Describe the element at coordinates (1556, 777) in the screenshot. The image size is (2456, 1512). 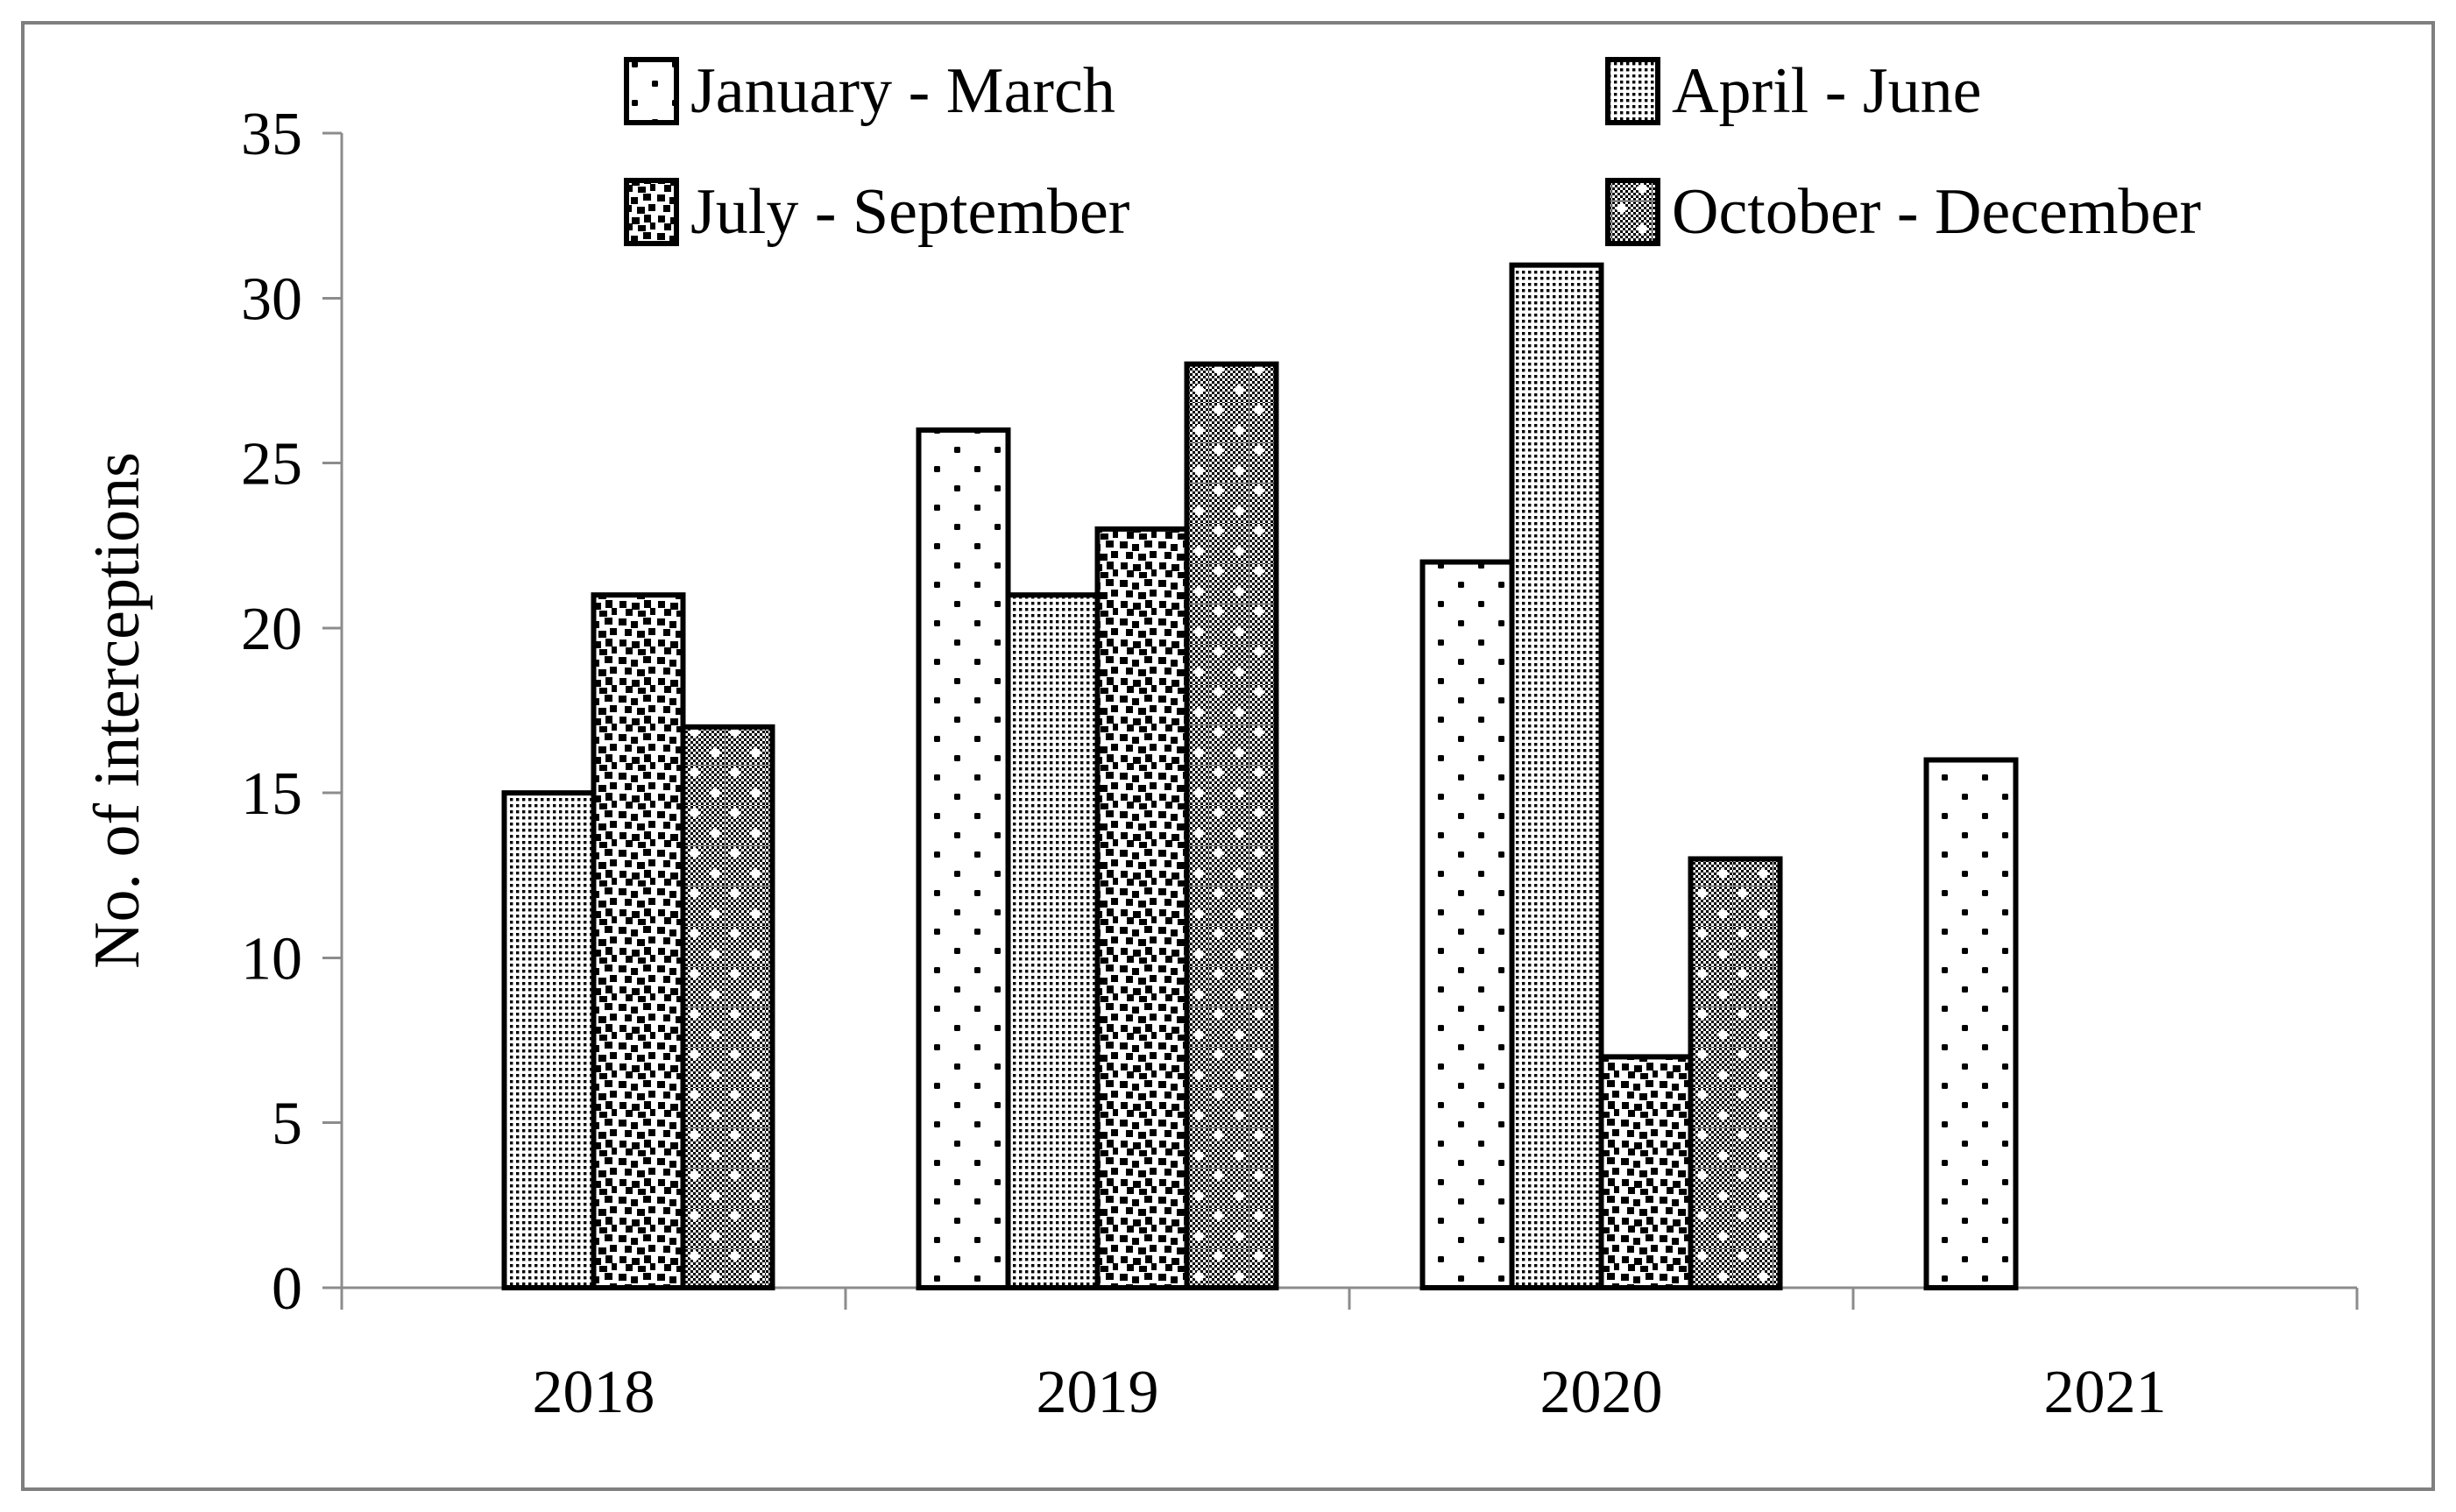
I see `bar-2020-april-june` at that location.